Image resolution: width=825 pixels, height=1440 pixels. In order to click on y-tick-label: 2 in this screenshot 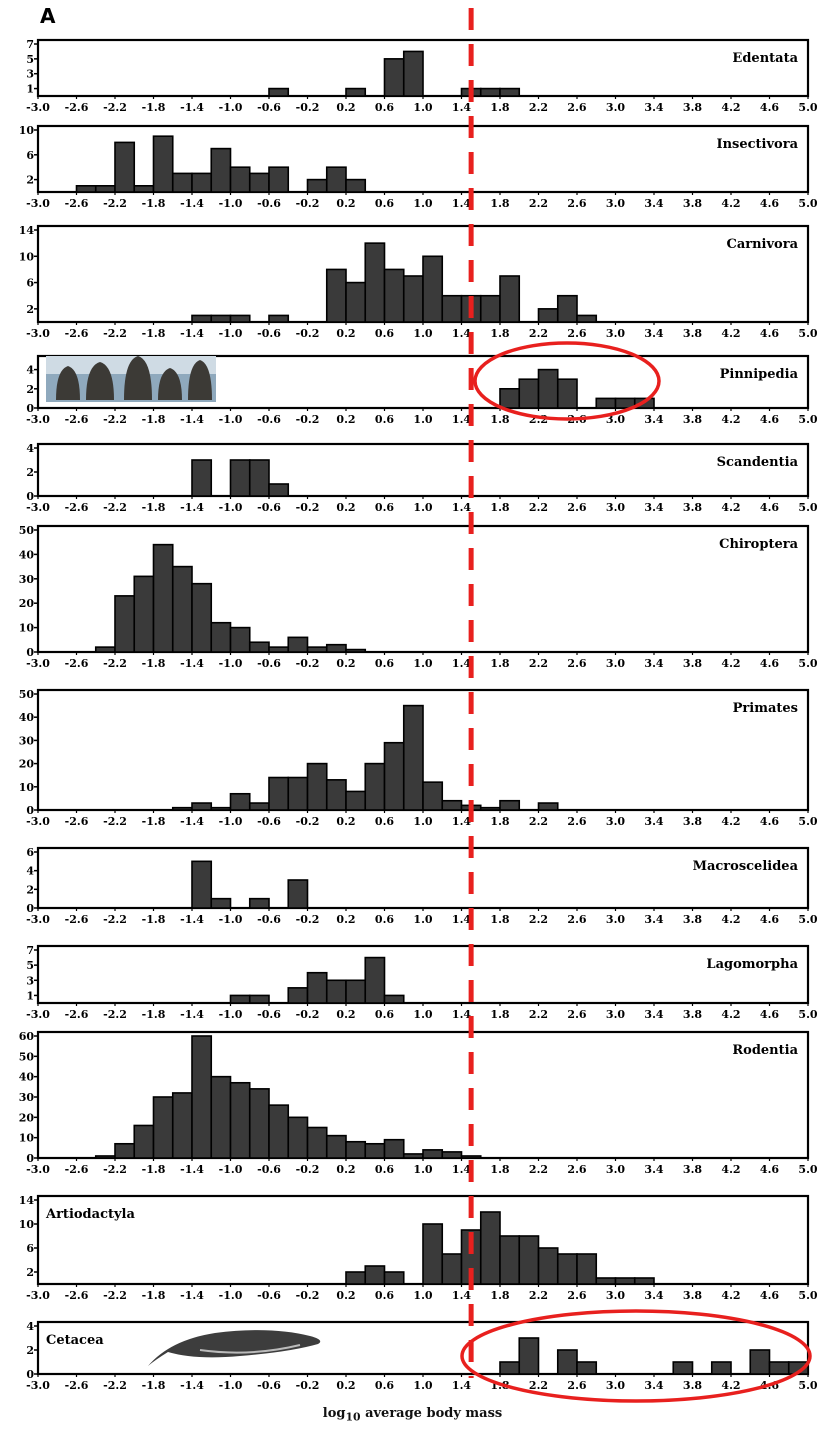, I will do `click(30, 389)`.